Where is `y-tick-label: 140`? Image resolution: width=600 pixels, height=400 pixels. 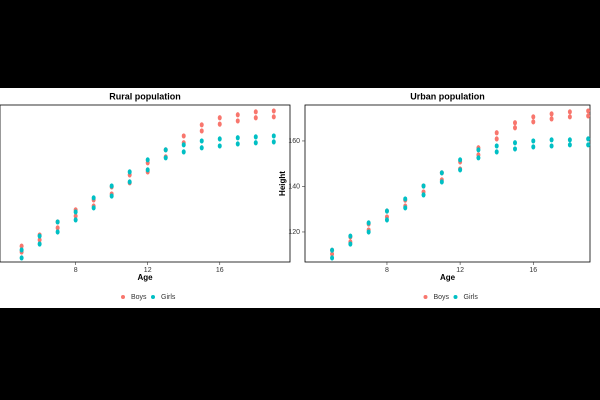 y-tick-label: 140 is located at coordinates (294, 186).